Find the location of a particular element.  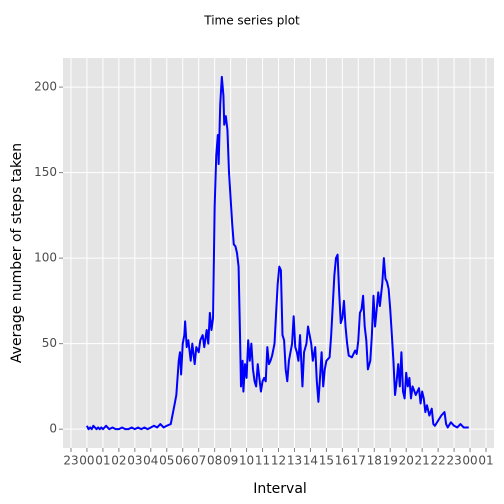

x-tick-label: 20 is located at coordinates (406, 461).